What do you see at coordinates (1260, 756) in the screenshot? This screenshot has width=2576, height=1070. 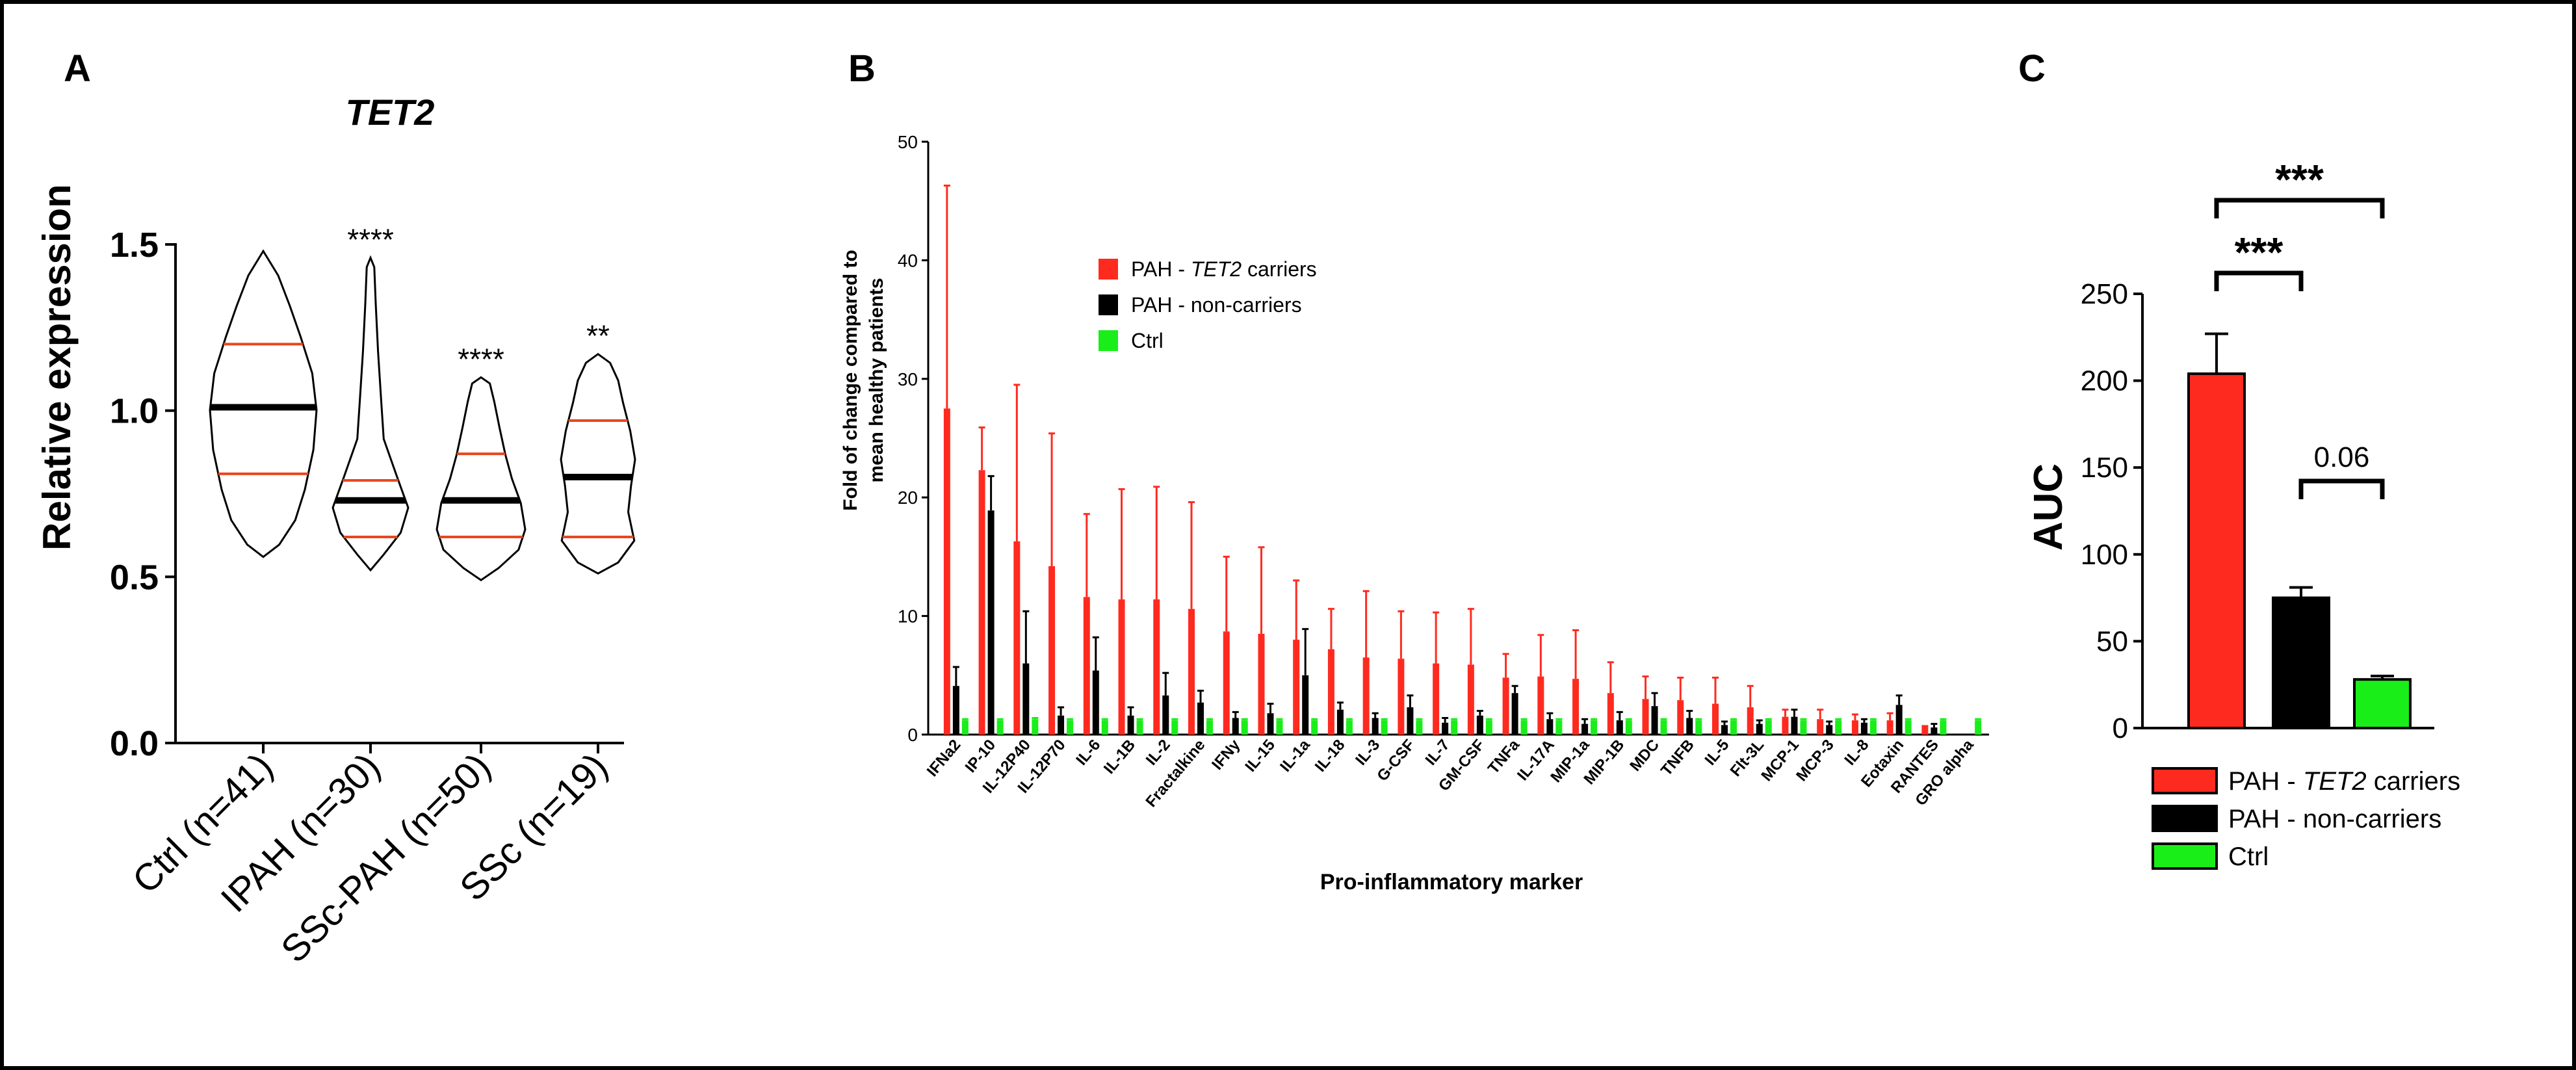 I see `panel-b-x-tick-label: IL-15` at bounding box center [1260, 756].